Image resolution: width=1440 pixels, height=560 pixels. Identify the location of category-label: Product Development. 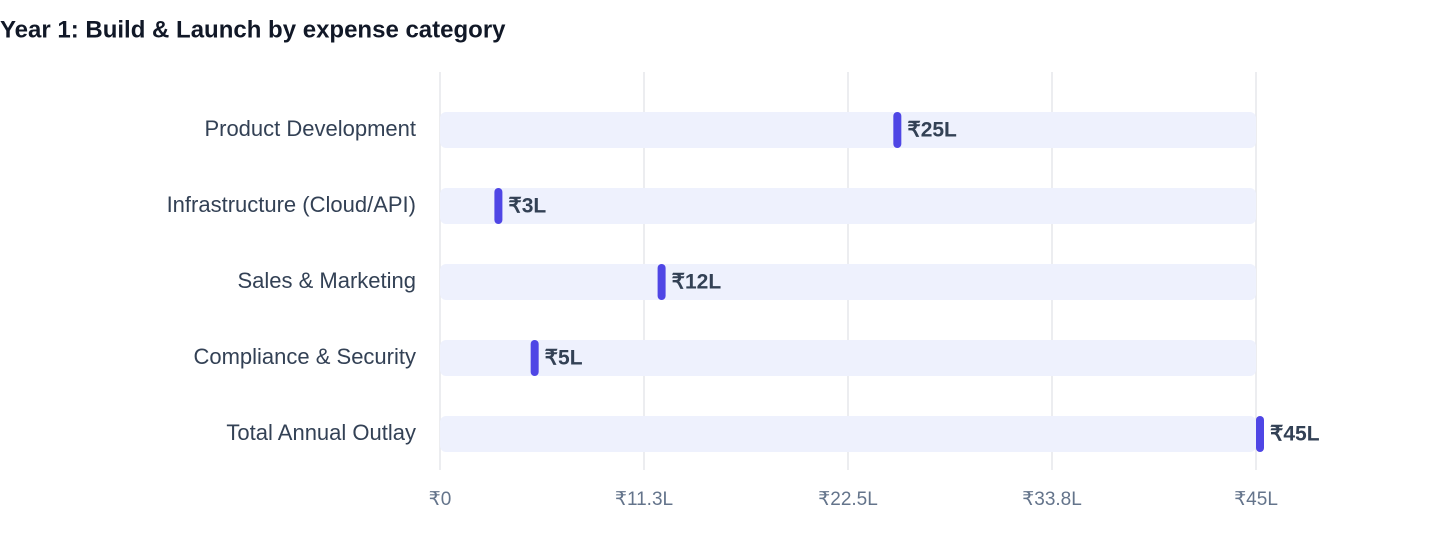
(310, 128).